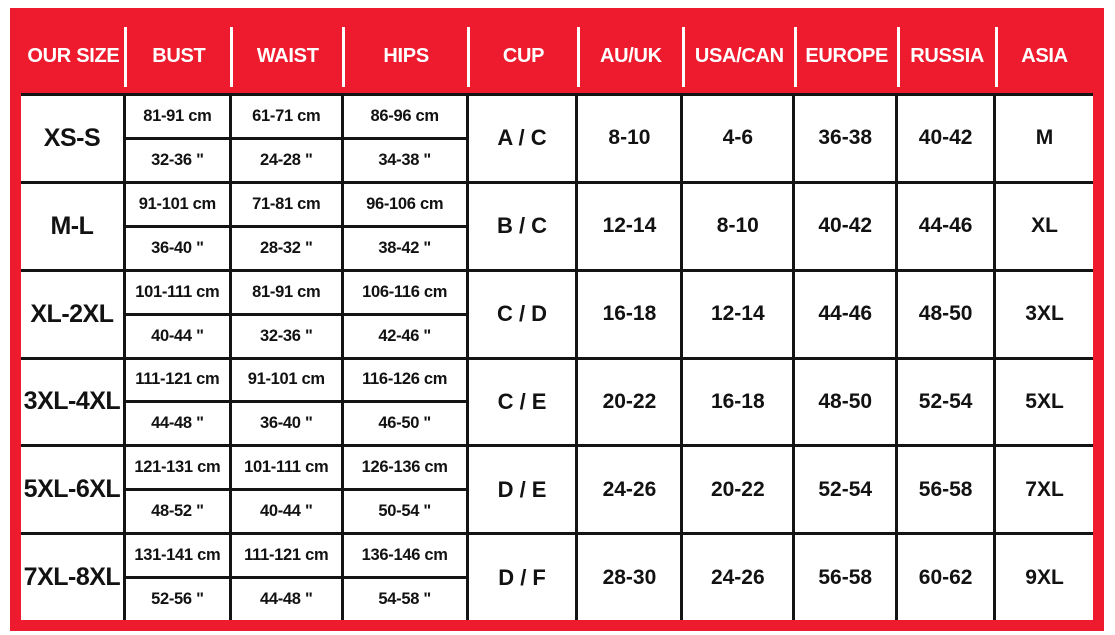 This screenshot has height=635, width=1115. I want to click on cell-waist-cm: 91-101 cm, so click(287, 378).